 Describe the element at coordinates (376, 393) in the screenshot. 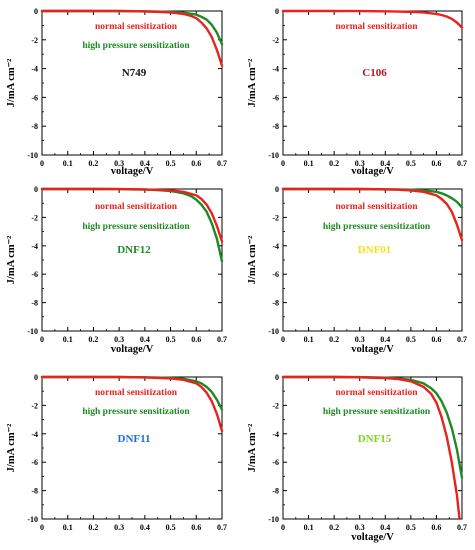

I see `panel-6-legend-normal: normal sensitization` at that location.